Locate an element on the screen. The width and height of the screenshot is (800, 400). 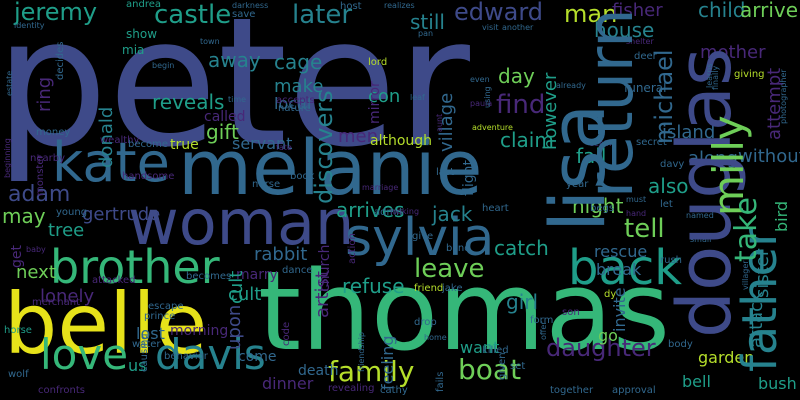
word-host: host is located at coordinates (351, 6).